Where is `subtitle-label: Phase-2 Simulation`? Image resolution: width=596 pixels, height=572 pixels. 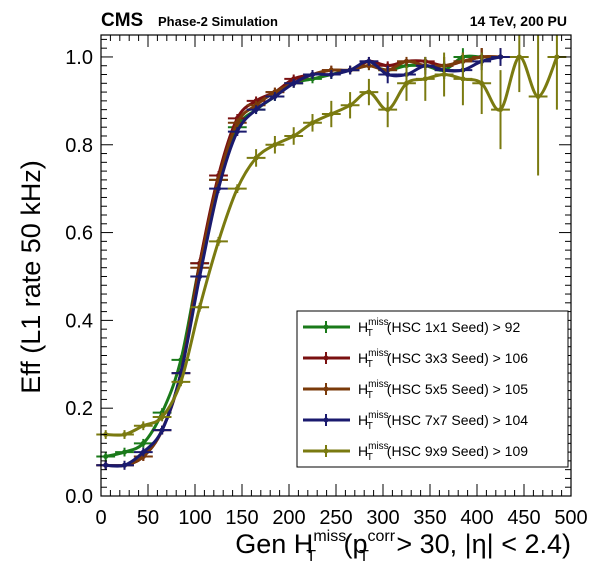
subtitle-label: Phase-2 Simulation is located at coordinates (218, 21).